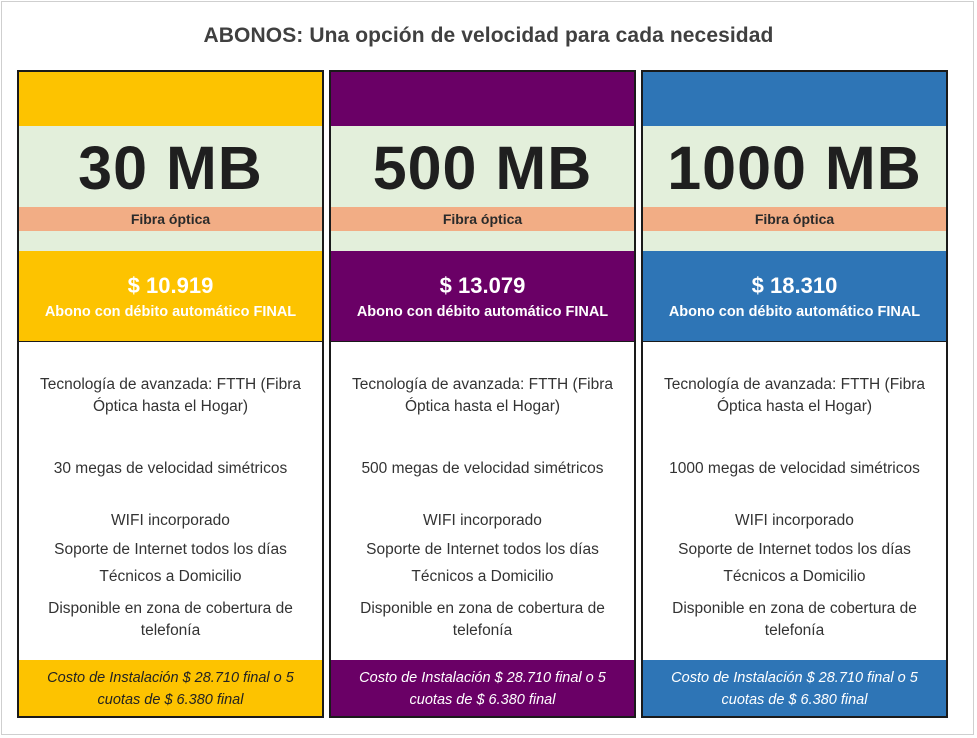  I want to click on plan-speed: 500 MB, so click(482, 168).